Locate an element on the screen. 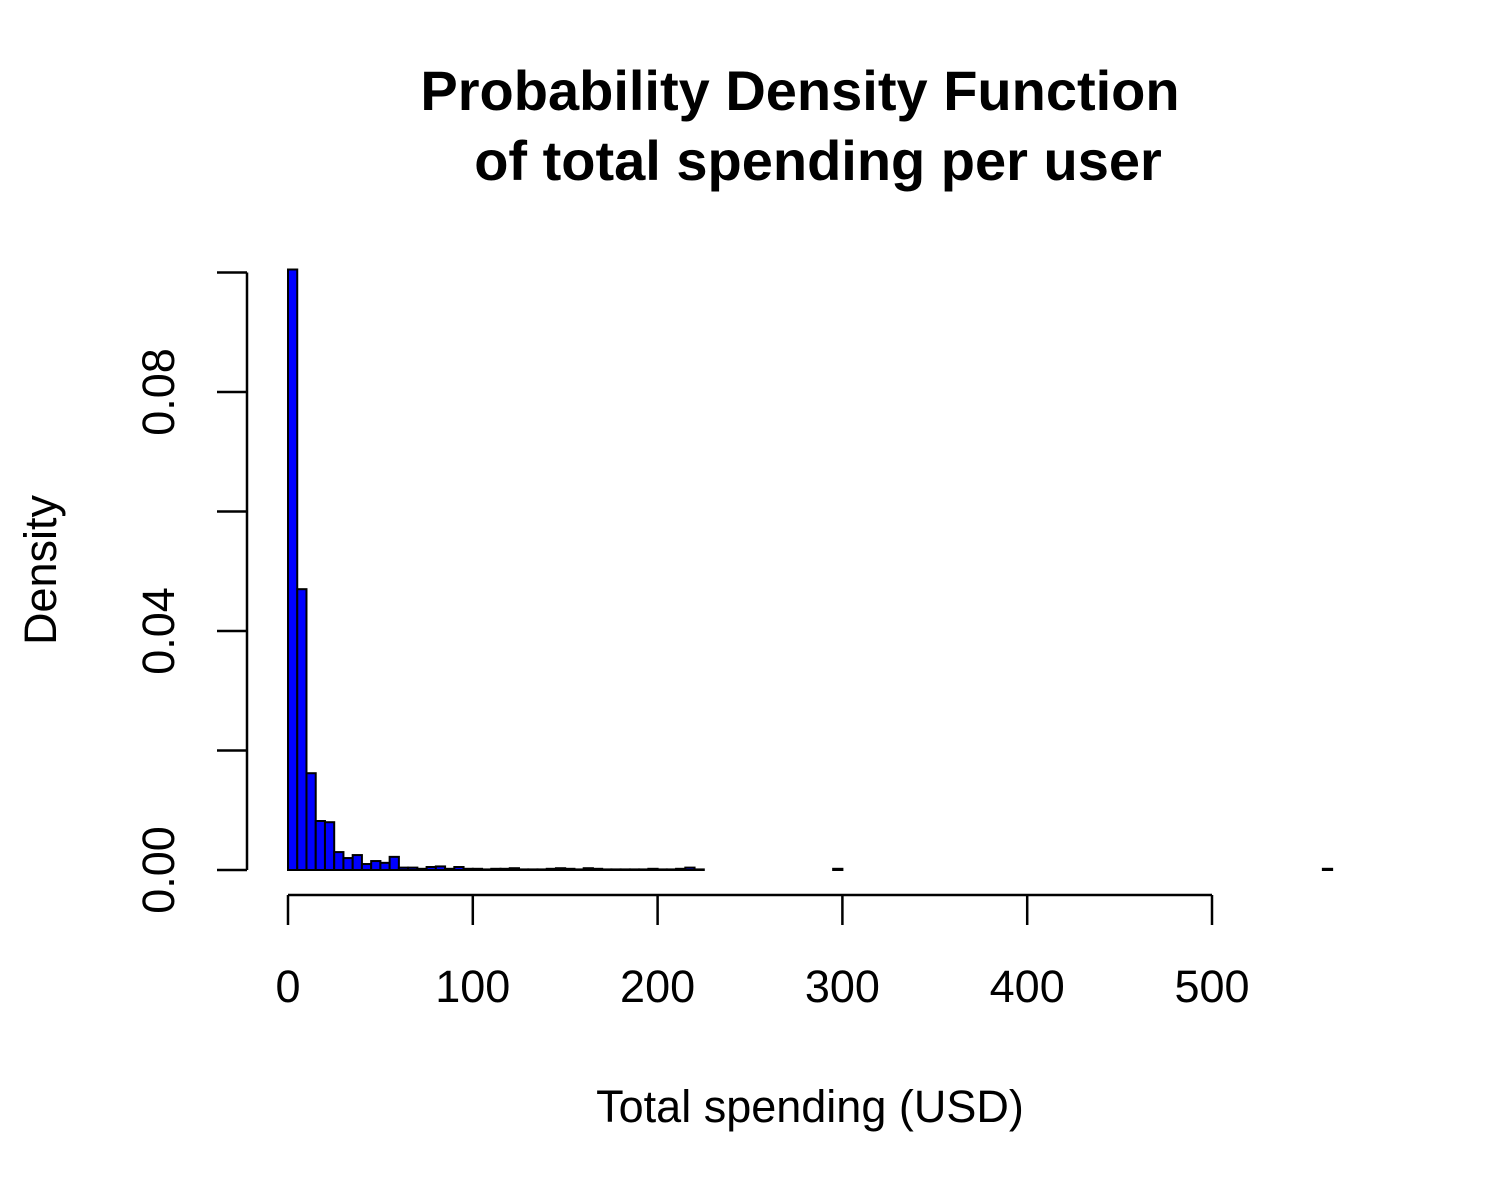  y-tick-label: 0.08 is located at coordinates (158, 392).